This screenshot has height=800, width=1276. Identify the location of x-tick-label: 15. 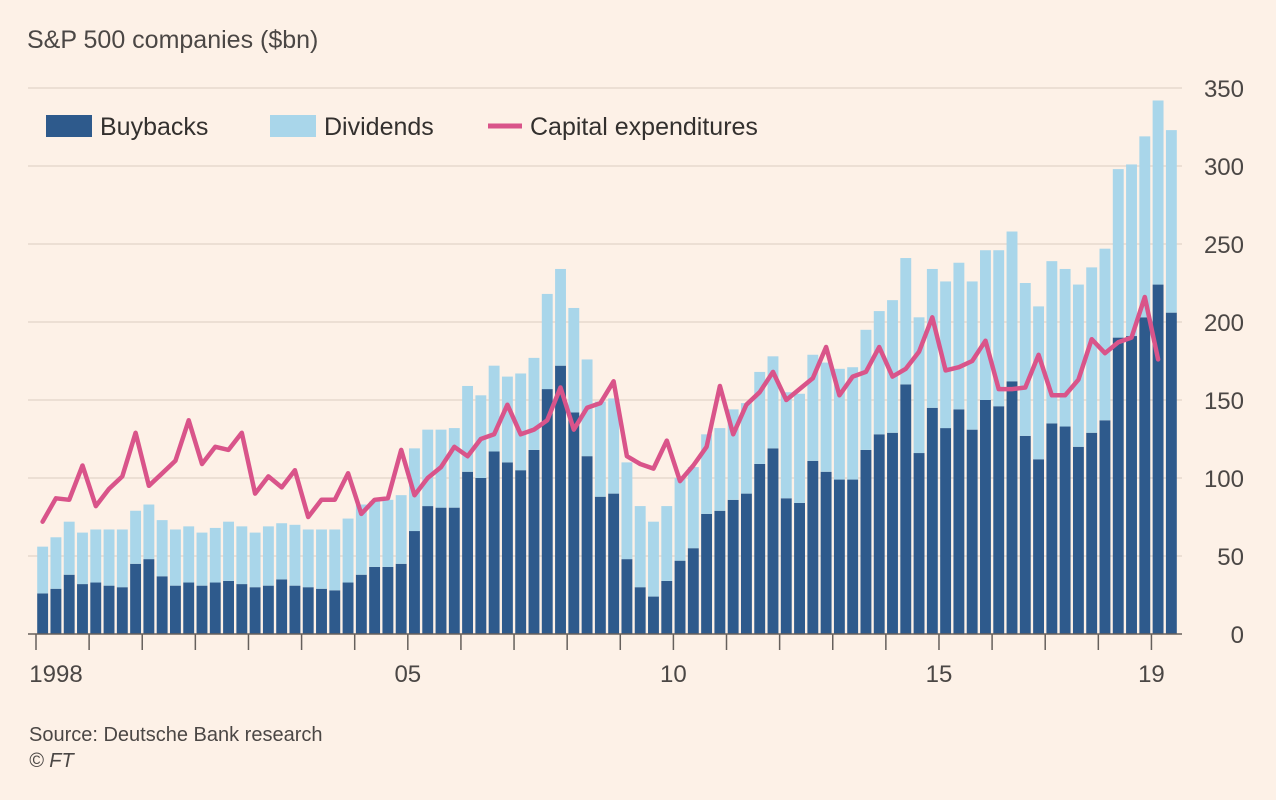
(939, 674).